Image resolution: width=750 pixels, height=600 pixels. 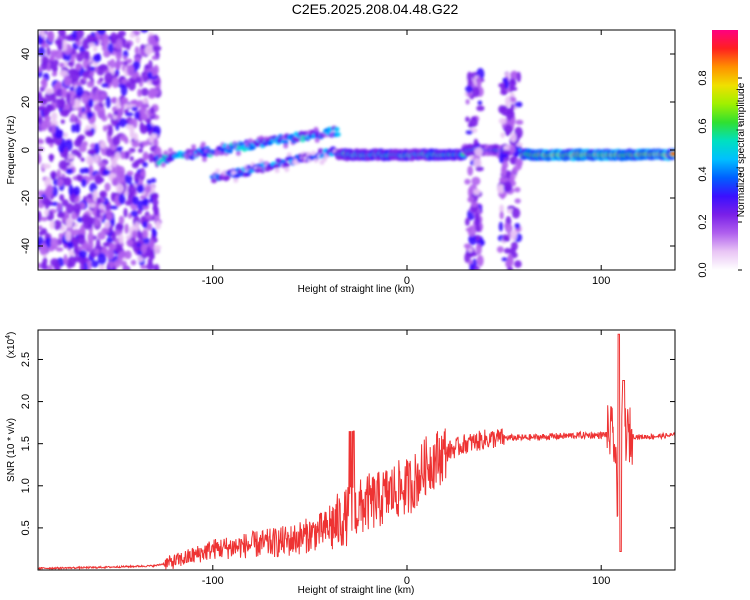 I want to click on snr-ylabel: SNR (10 * v/v), so click(x=11, y=450).